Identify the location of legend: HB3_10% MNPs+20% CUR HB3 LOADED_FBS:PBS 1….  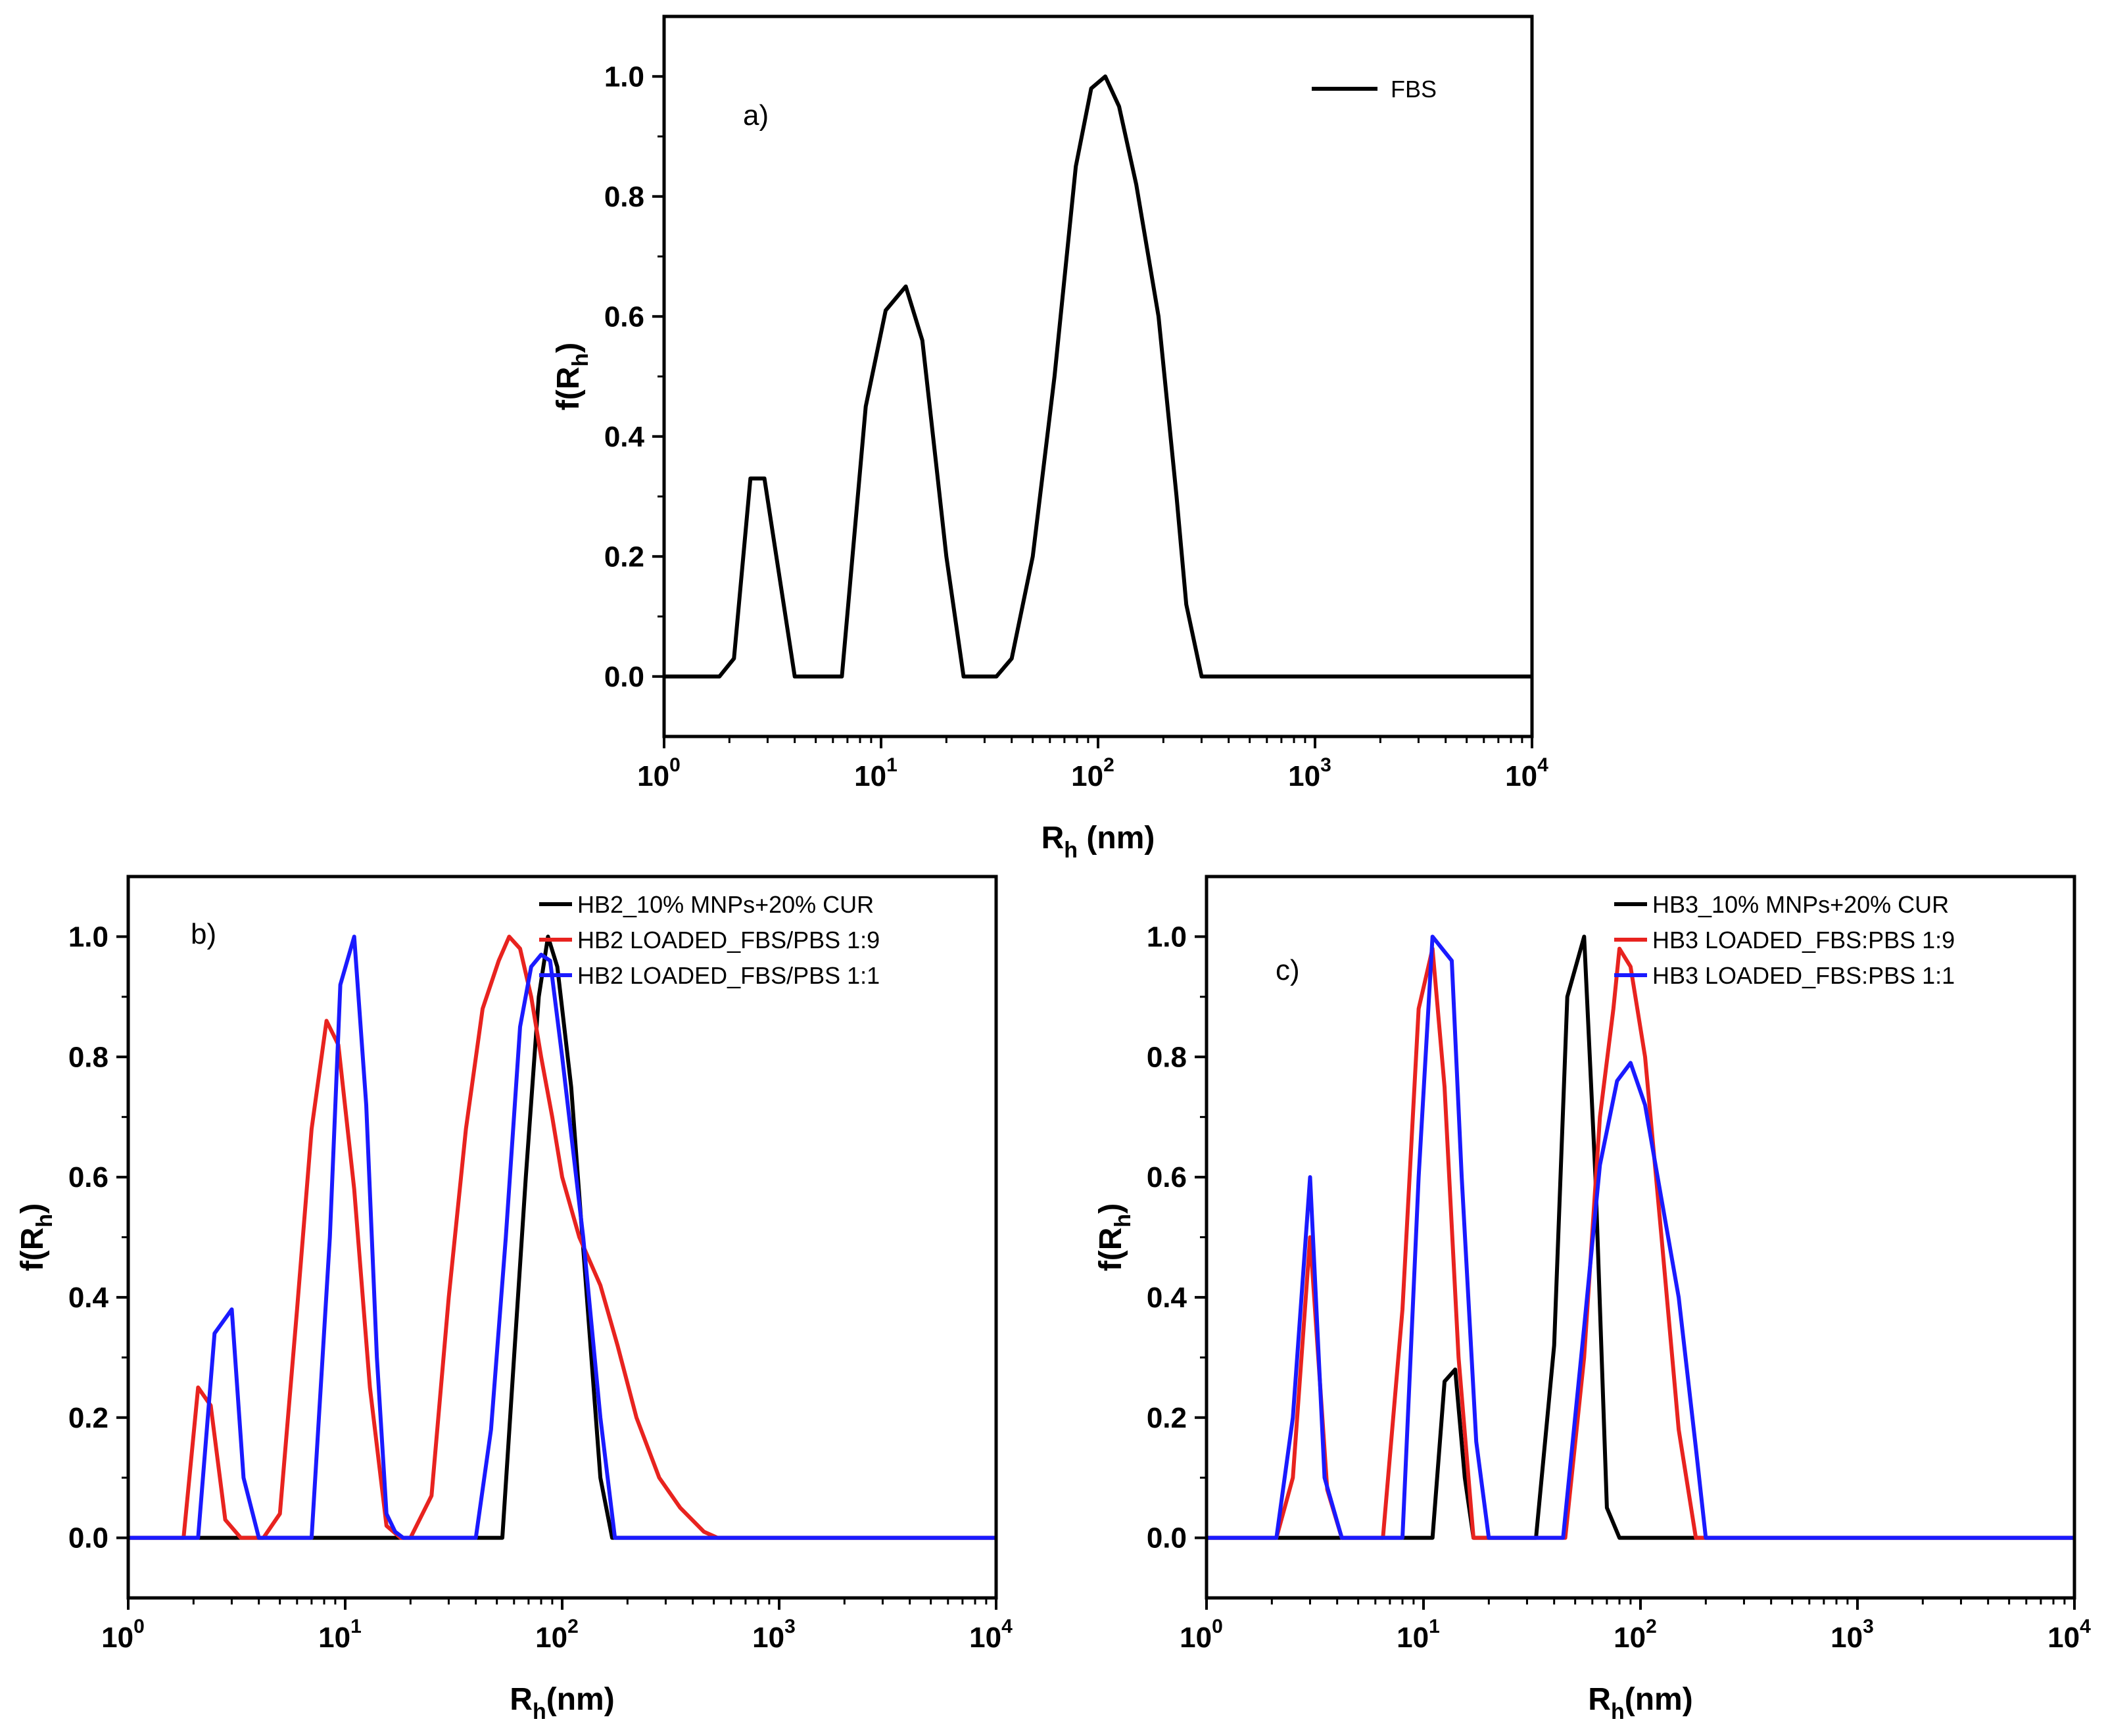
(1784, 940).